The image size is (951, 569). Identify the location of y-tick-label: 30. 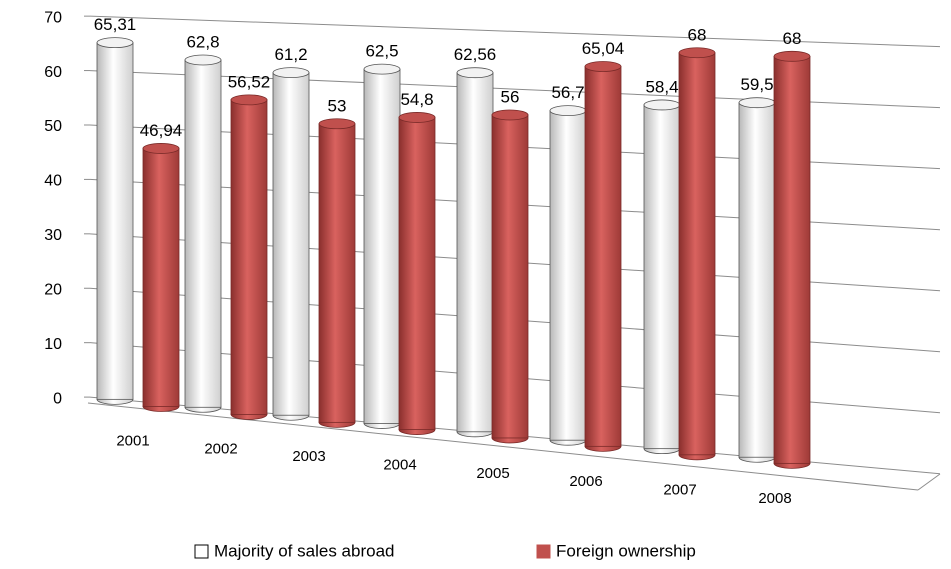
(53, 235).